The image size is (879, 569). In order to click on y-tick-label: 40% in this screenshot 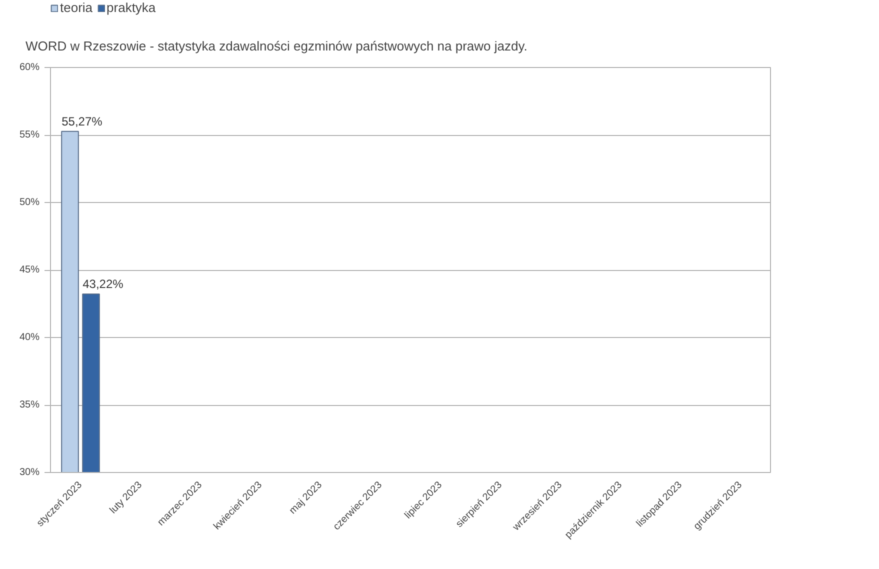, I will do `click(29, 337)`.